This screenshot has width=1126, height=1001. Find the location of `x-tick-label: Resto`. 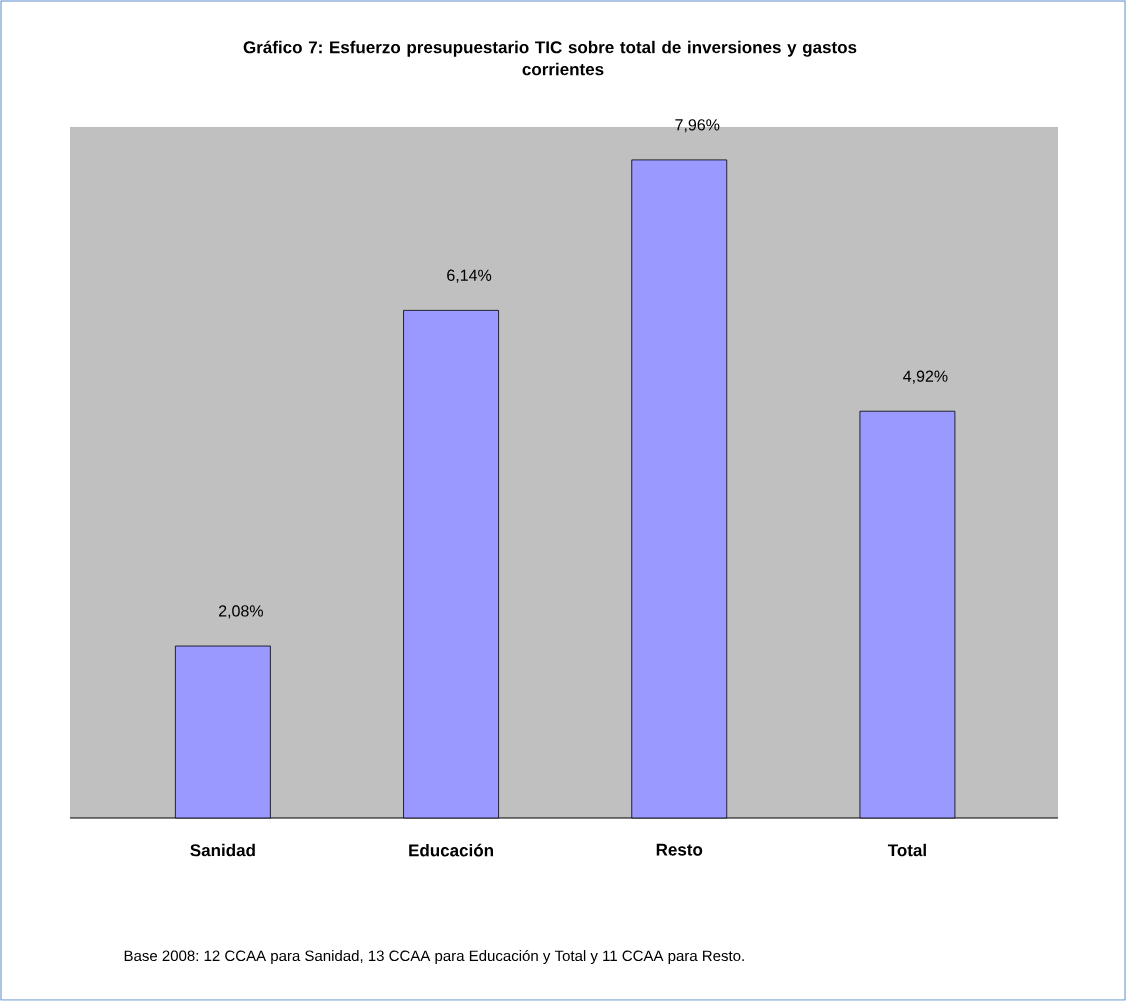

x-tick-label: Resto is located at coordinates (679, 849).